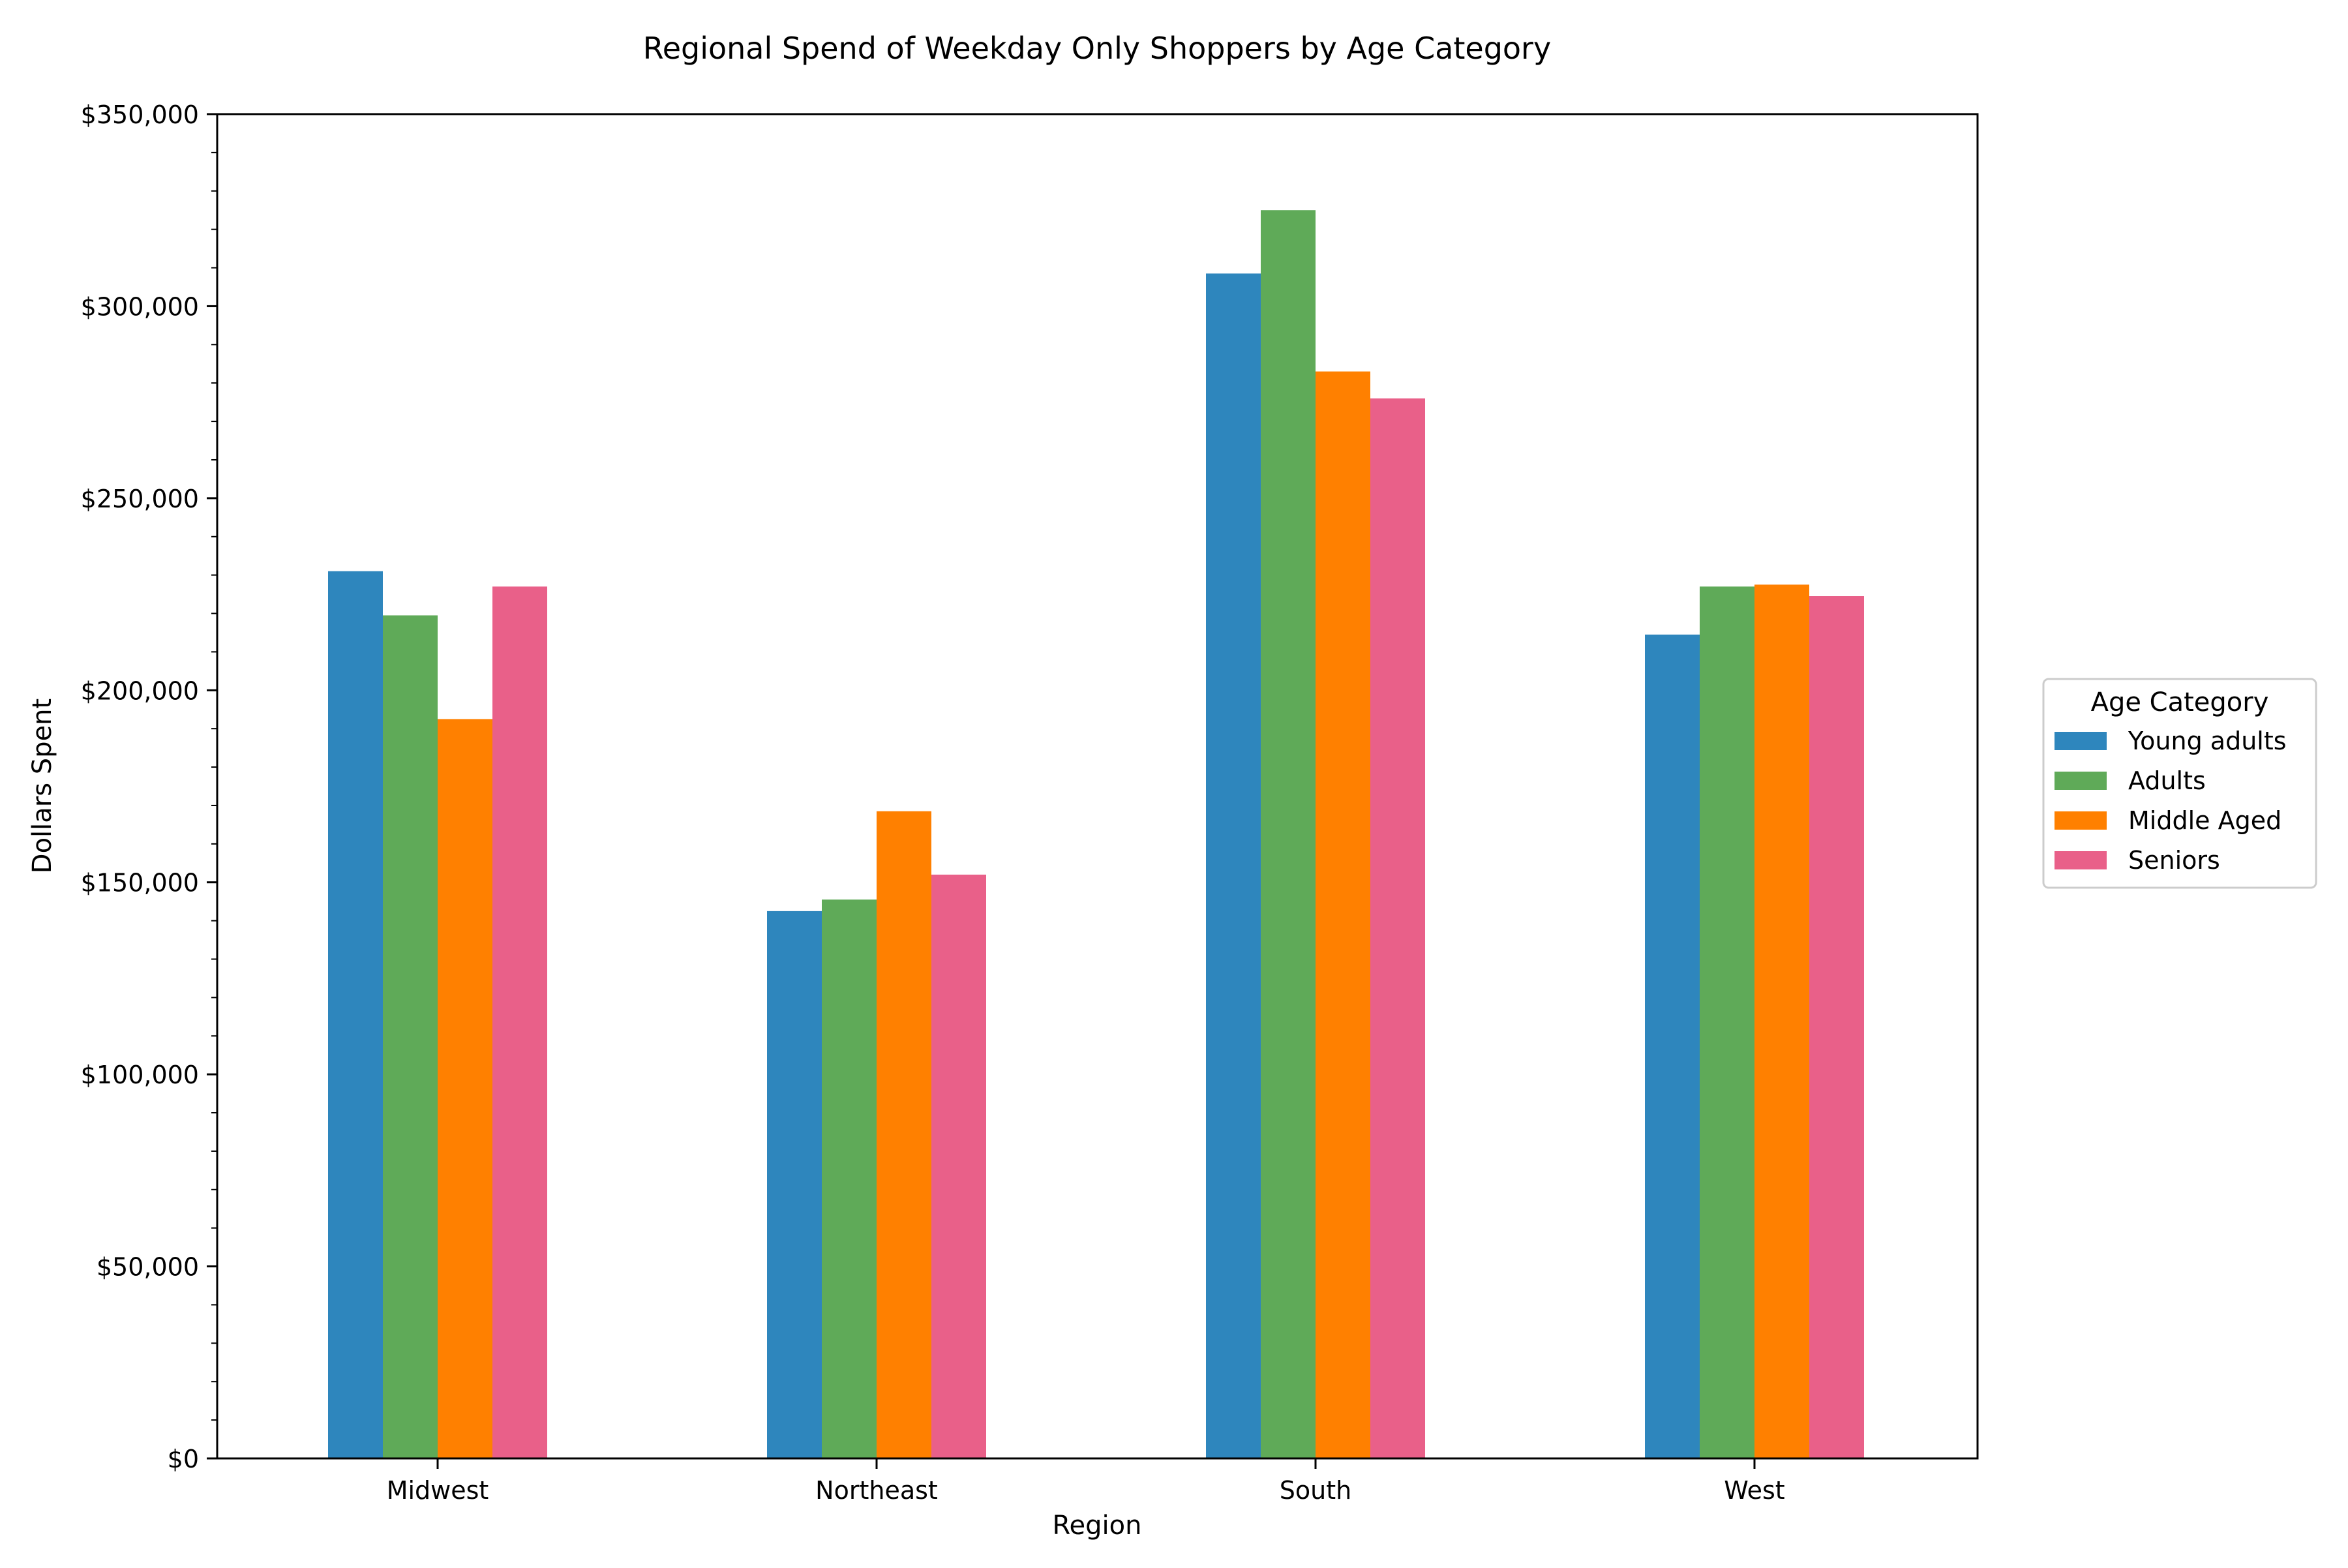  What do you see at coordinates (1398, 928) in the screenshot?
I see `bar-seniors-south` at bounding box center [1398, 928].